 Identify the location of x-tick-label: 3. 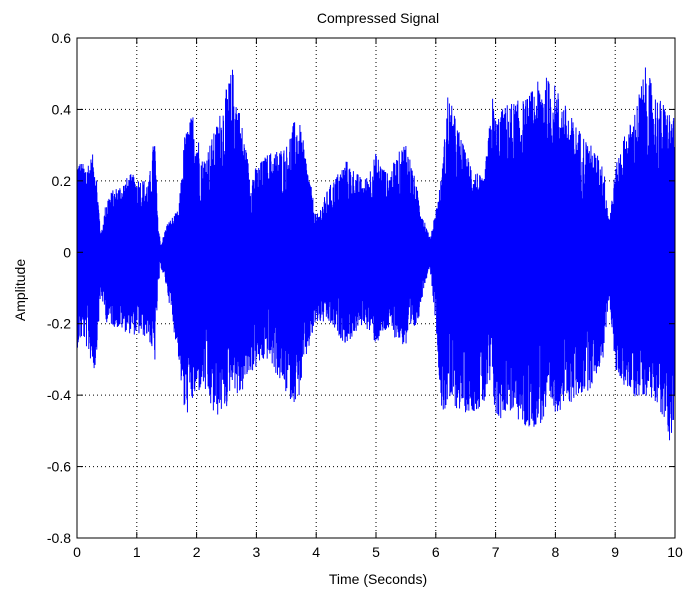
(257, 552).